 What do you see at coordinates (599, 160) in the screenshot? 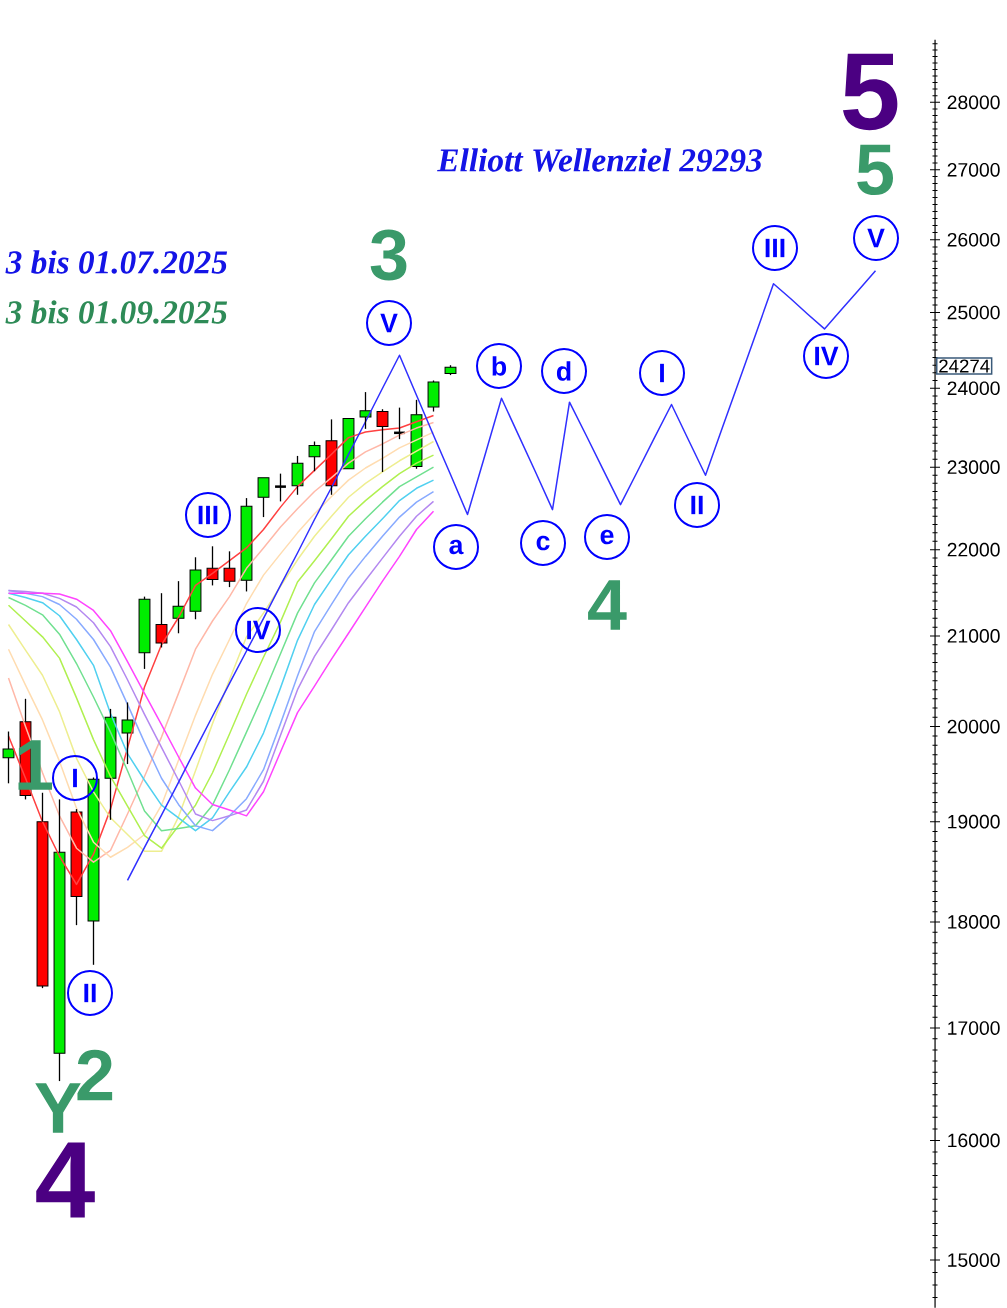
I see `annotation: Elliott Wellenziel 29293` at bounding box center [599, 160].